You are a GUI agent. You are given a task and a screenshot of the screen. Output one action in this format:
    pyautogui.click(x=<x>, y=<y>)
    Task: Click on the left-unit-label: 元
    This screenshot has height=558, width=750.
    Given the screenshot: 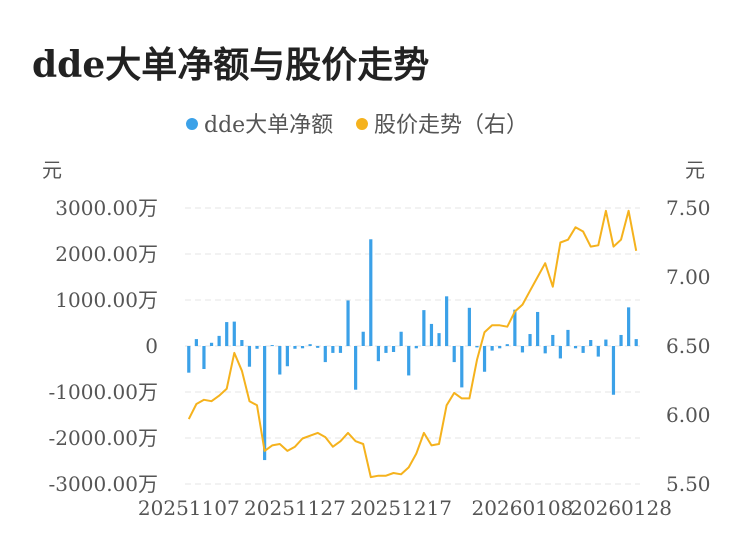 What is the action you would take?
    pyautogui.click(x=52, y=170)
    